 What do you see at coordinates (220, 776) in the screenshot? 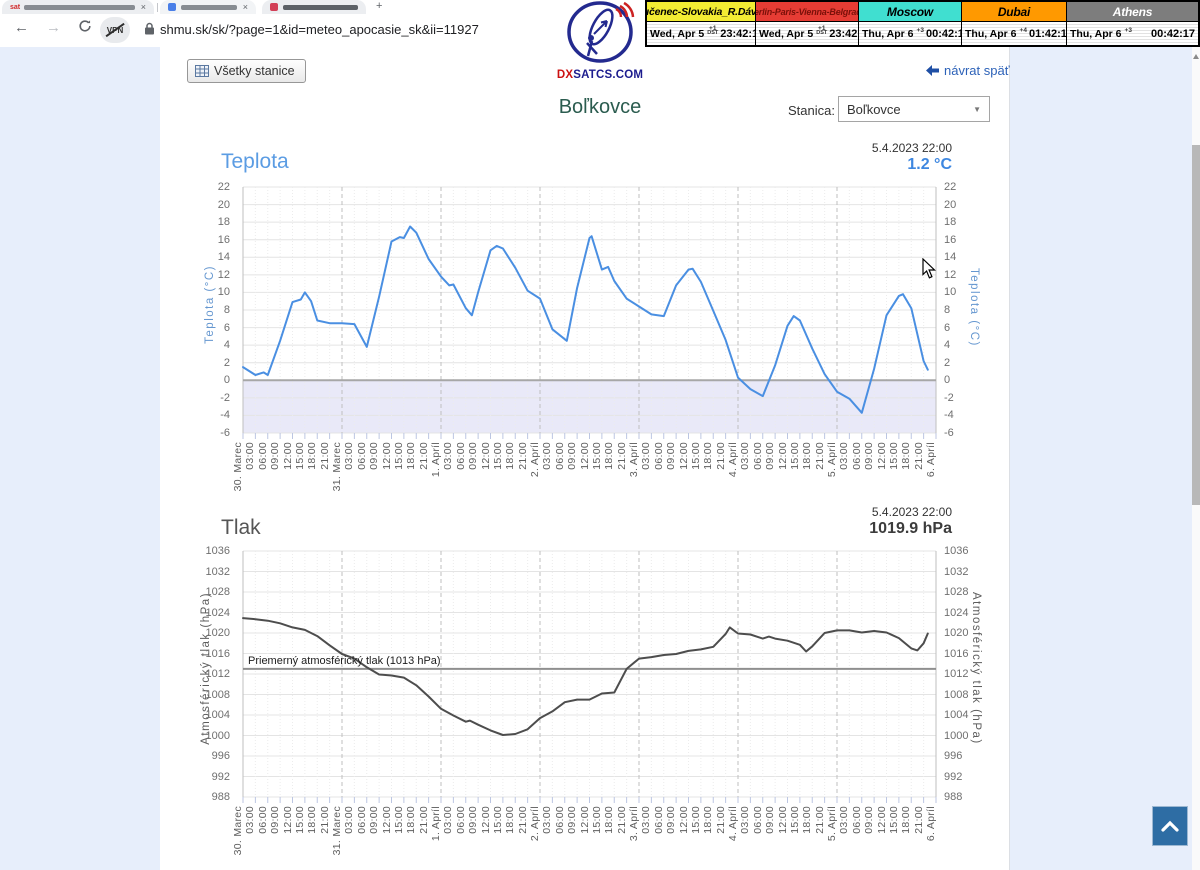
I see `y-axis-label-left: 992` at bounding box center [220, 776].